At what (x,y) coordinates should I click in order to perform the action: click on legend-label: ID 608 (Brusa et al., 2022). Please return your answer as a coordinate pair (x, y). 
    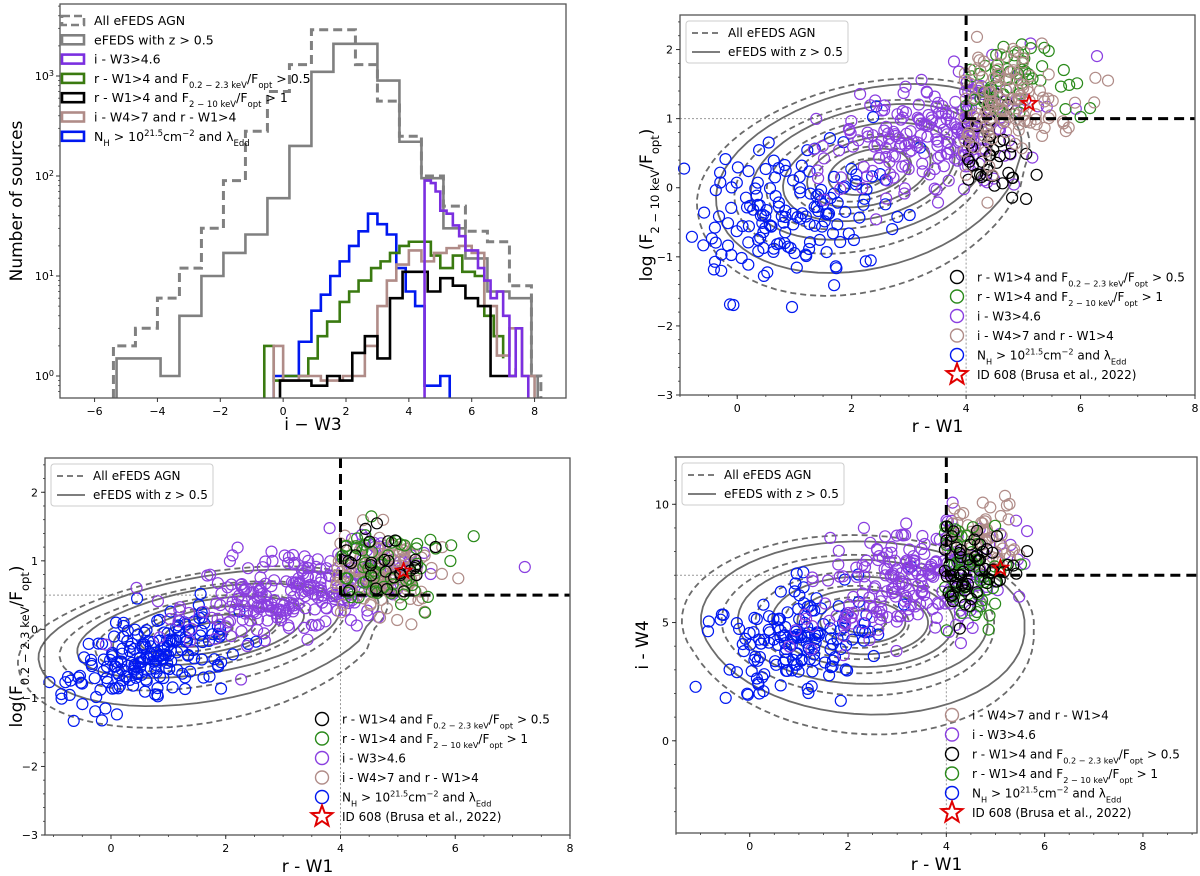
    Looking at the image, I should click on (421, 817).